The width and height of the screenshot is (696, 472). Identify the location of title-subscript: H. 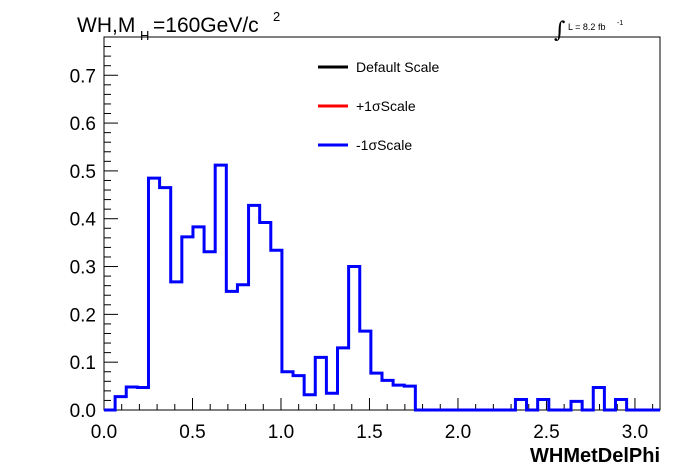
(144, 35).